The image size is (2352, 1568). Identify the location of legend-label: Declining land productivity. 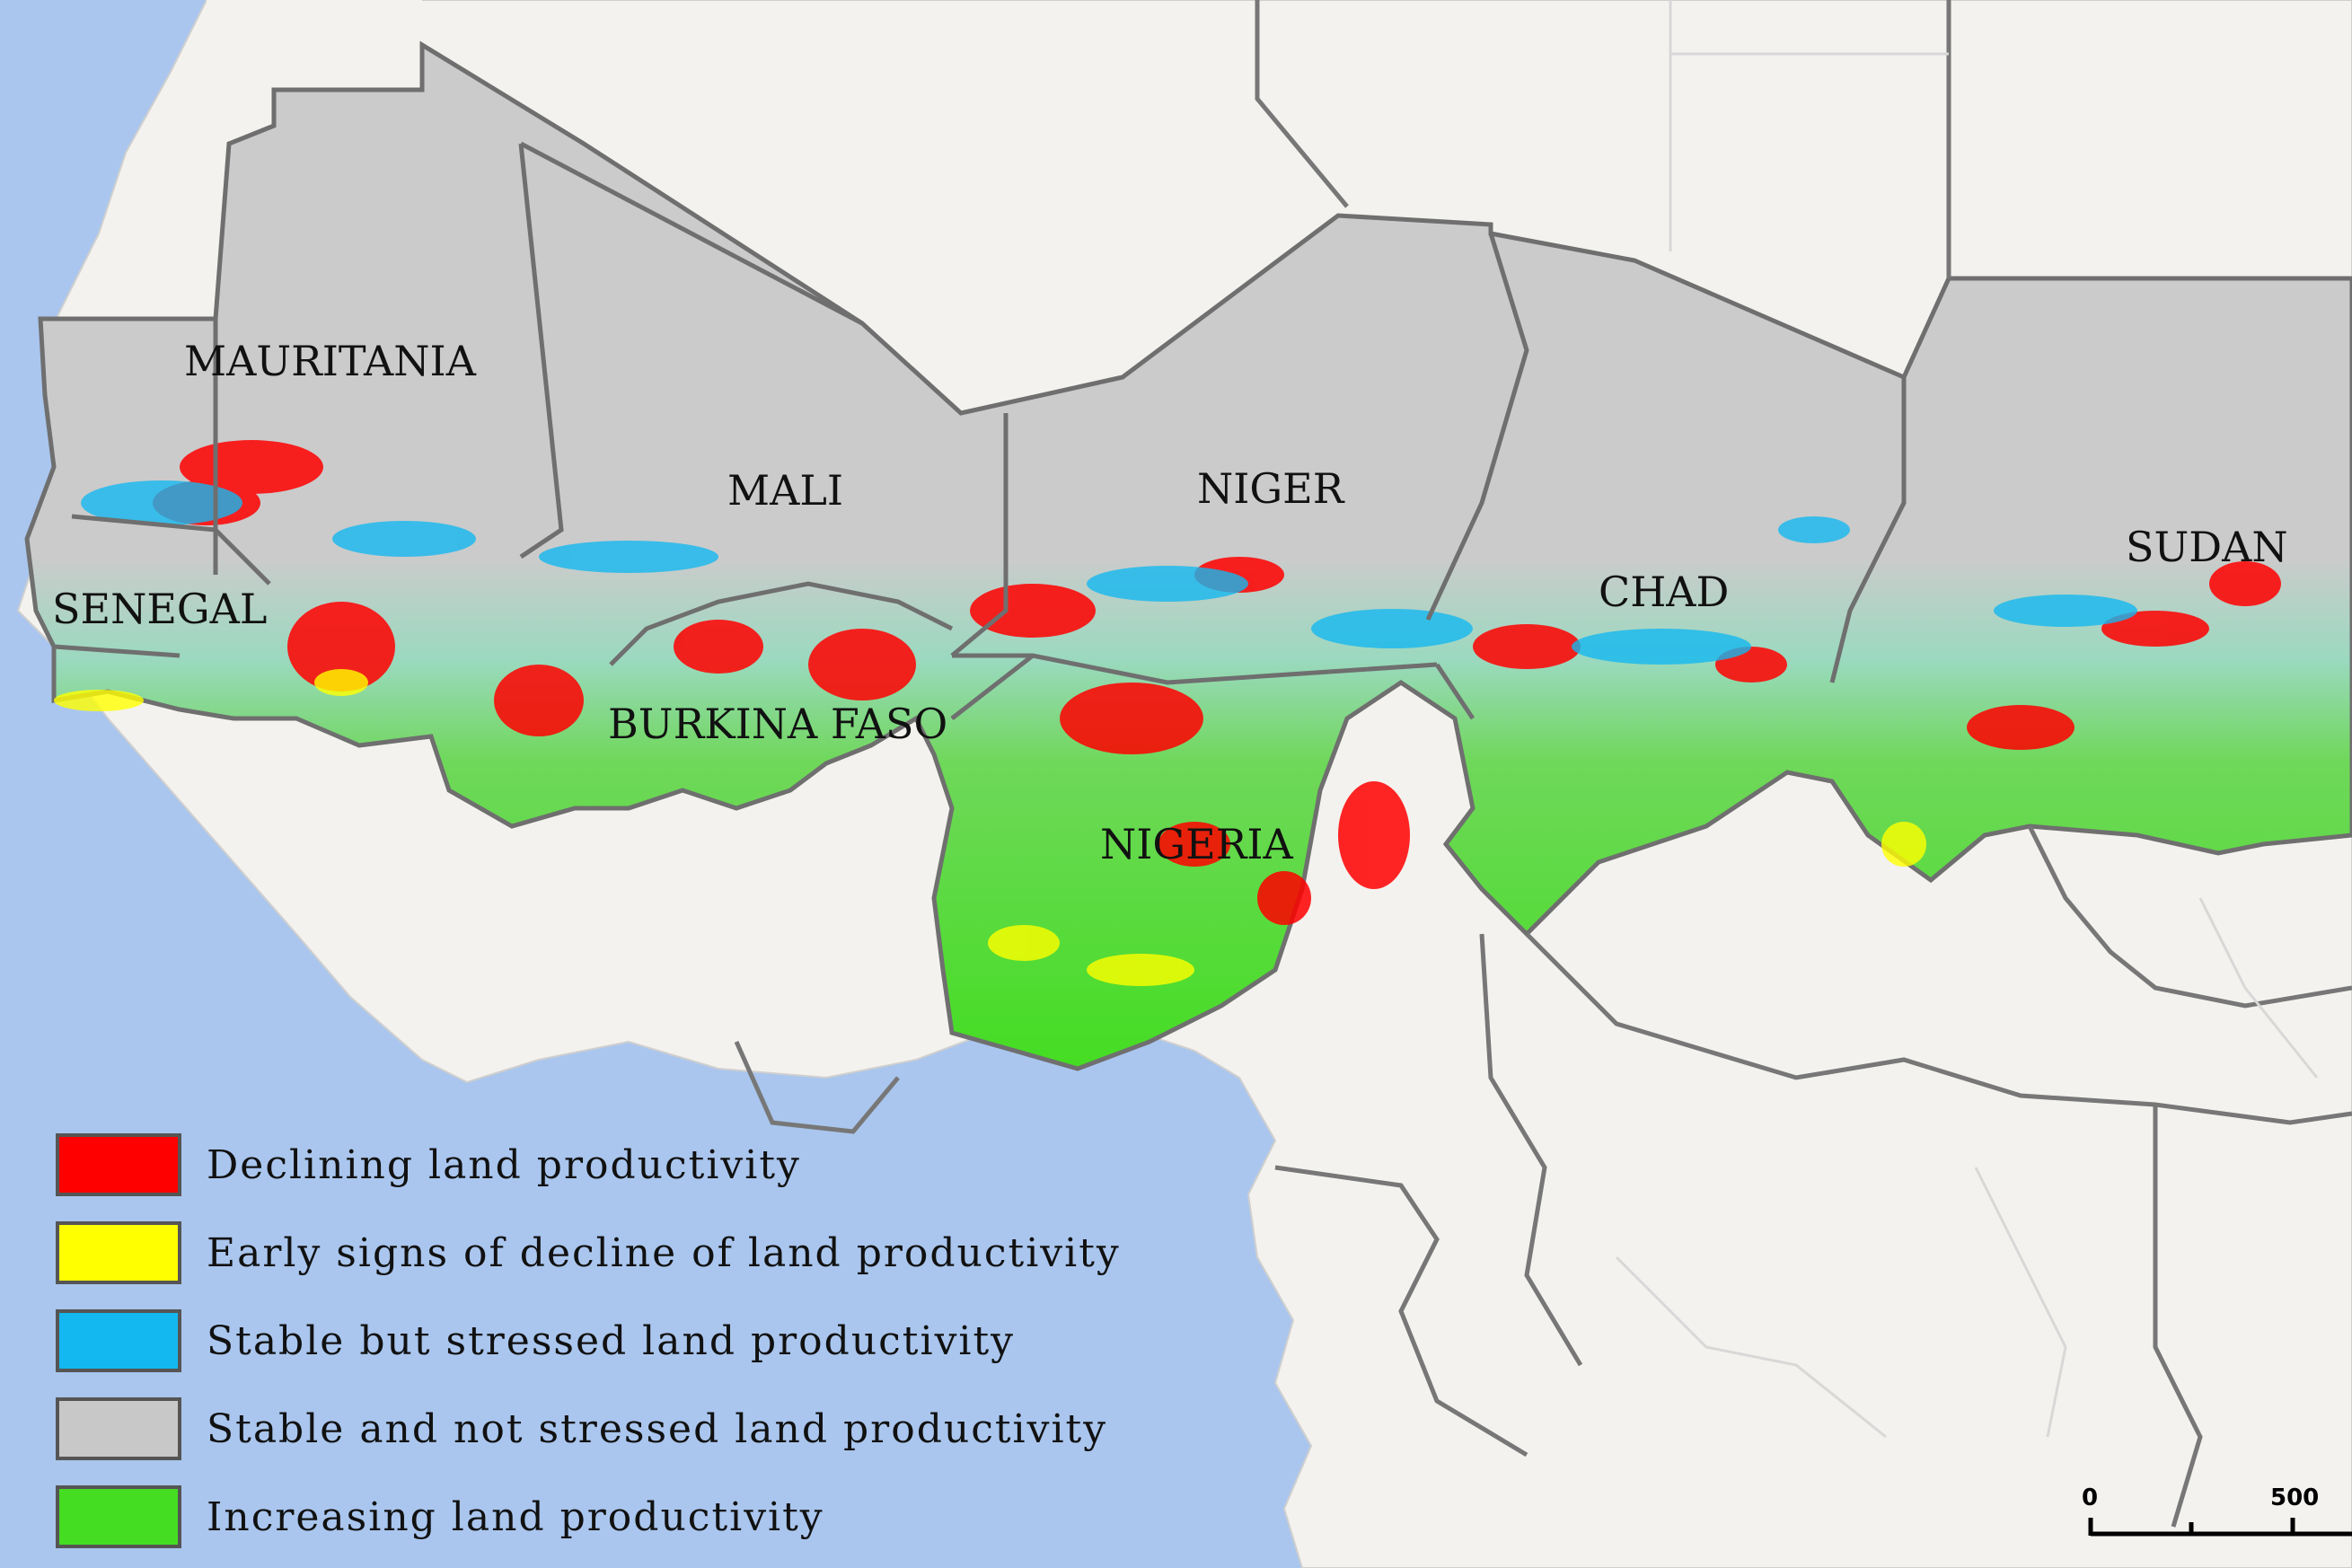
(504, 1164).